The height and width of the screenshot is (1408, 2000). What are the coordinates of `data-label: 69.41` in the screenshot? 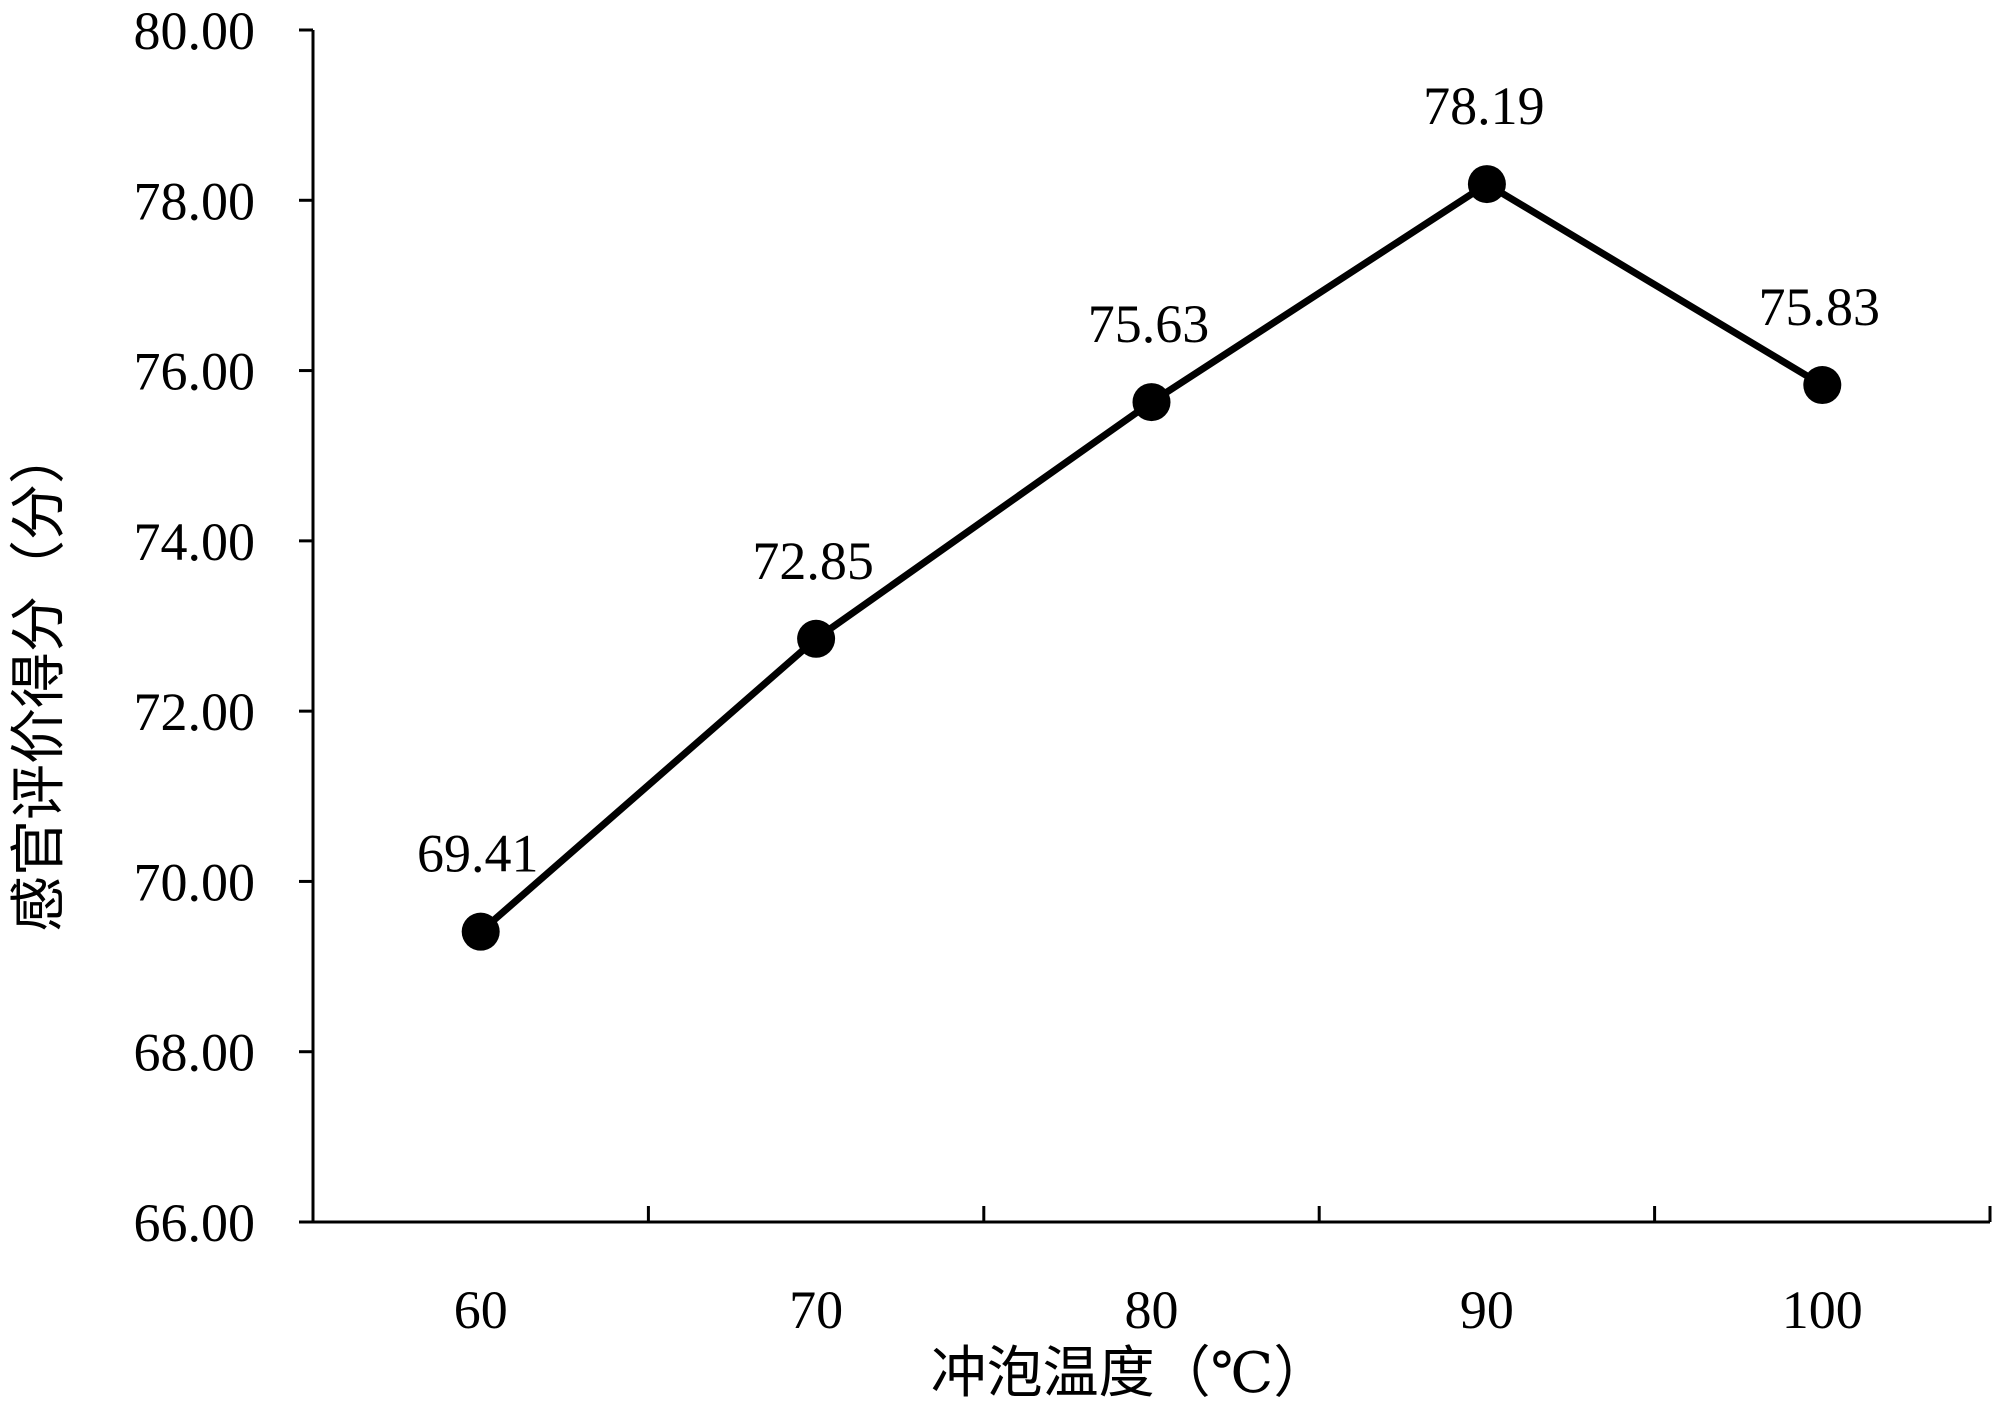 It's located at (478, 854).